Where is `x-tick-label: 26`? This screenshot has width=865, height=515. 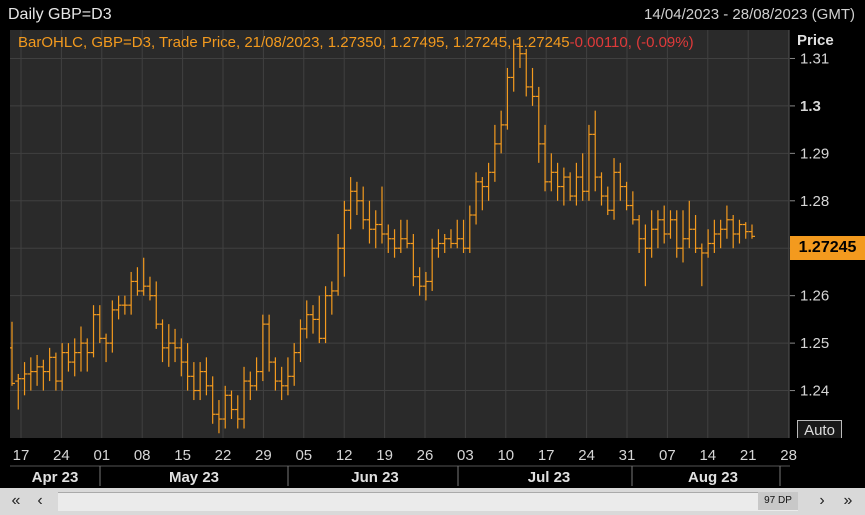
x-tick-label: 26 is located at coordinates (425, 455).